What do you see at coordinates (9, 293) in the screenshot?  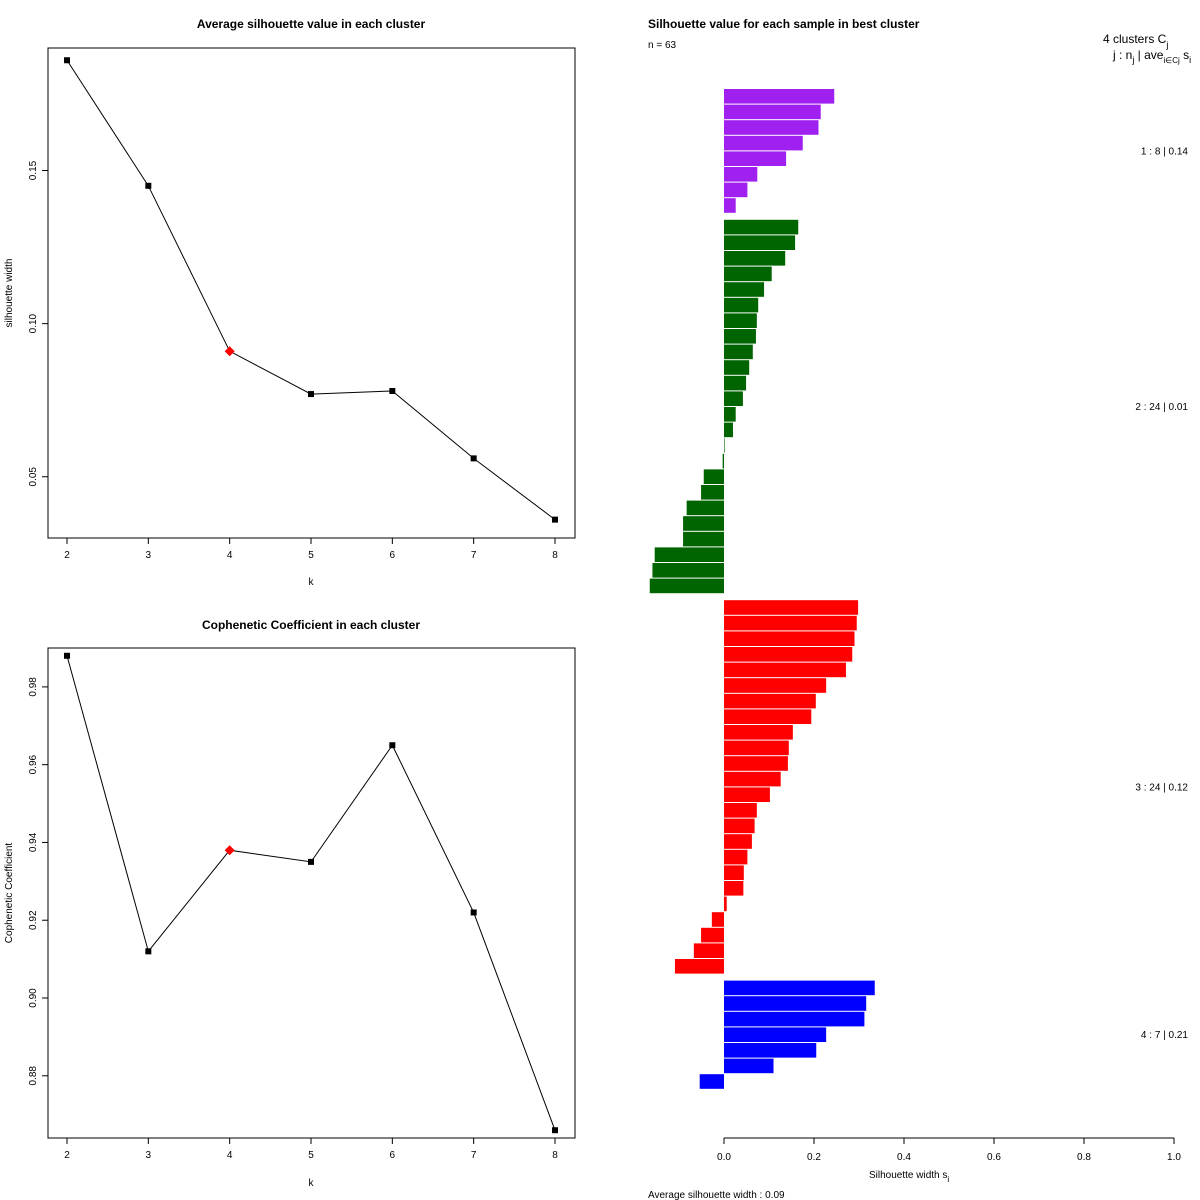 I see `y-axis-label: silhouette width` at bounding box center [9, 293].